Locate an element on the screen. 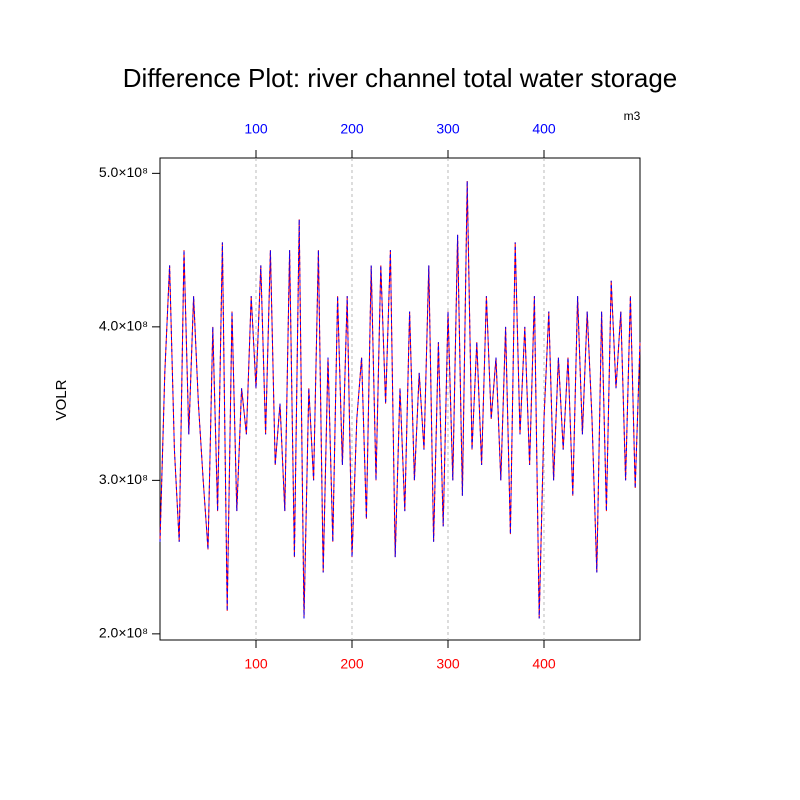 The height and width of the screenshot is (800, 800). units-label: m3 is located at coordinates (632, 116).